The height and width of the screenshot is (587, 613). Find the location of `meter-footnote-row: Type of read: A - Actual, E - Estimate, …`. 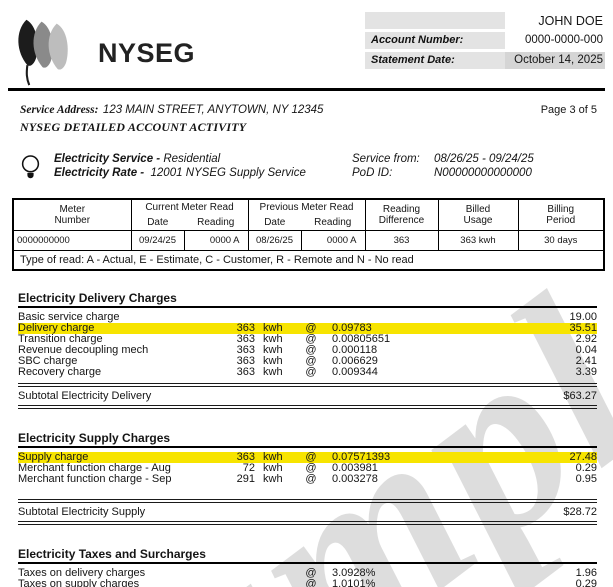

meter-footnote-row: Type of read: A - Actual, E - Estimate, … is located at coordinates (308, 260).